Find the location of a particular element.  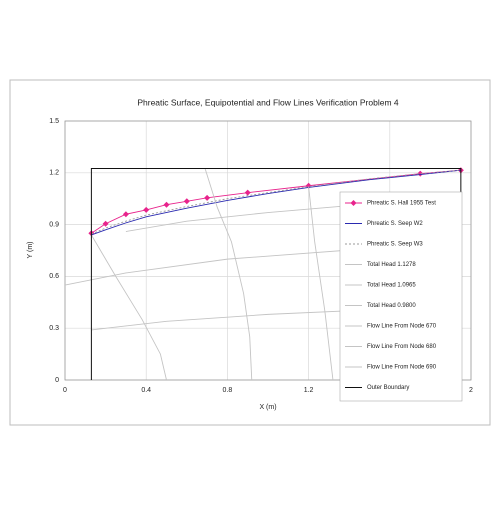

x-tick-label: 2 is located at coordinates (471, 390).